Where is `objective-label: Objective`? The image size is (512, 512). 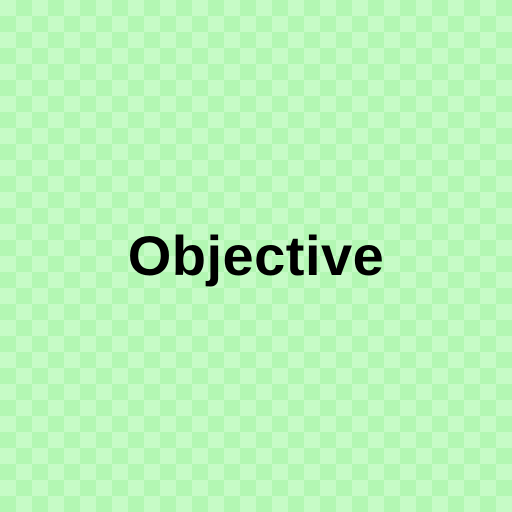
objective-label: Objective is located at coordinates (256, 255).